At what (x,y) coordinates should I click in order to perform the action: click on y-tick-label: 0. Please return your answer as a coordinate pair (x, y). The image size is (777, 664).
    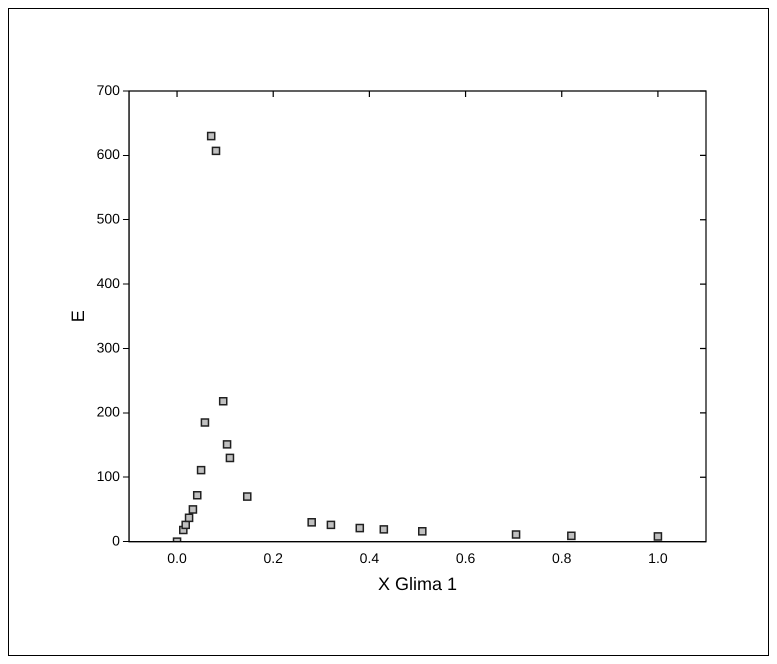
    Looking at the image, I should click on (116, 540).